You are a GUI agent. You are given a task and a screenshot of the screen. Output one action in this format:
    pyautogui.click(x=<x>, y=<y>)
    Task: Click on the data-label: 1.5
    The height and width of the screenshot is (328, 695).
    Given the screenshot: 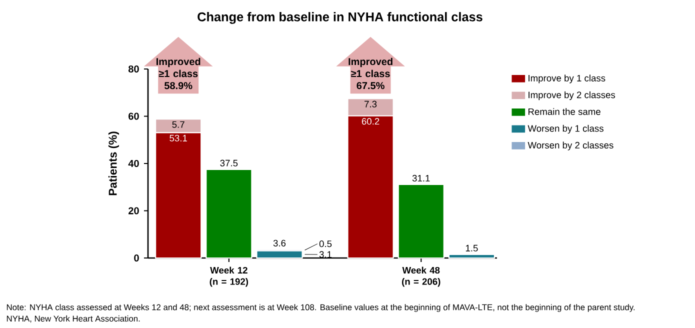 What is the action you would take?
    pyautogui.click(x=472, y=248)
    